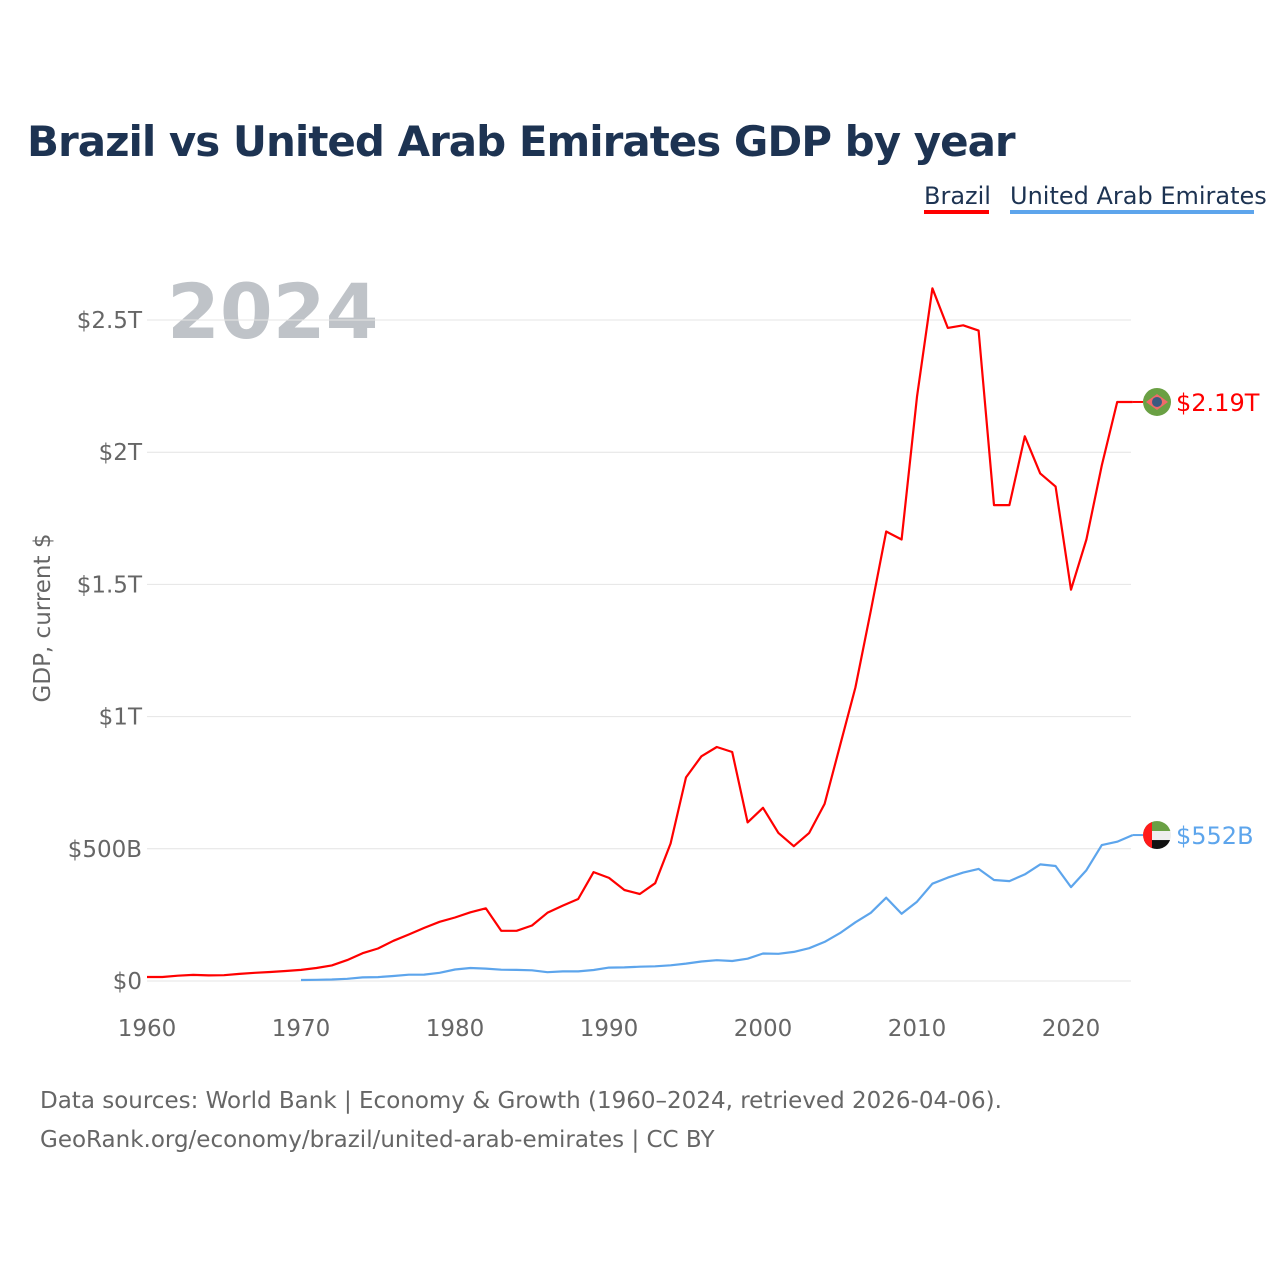 The width and height of the screenshot is (1280, 1280). Describe the element at coordinates (1157, 401) in the screenshot. I see `brazil-flag-icon` at that location.